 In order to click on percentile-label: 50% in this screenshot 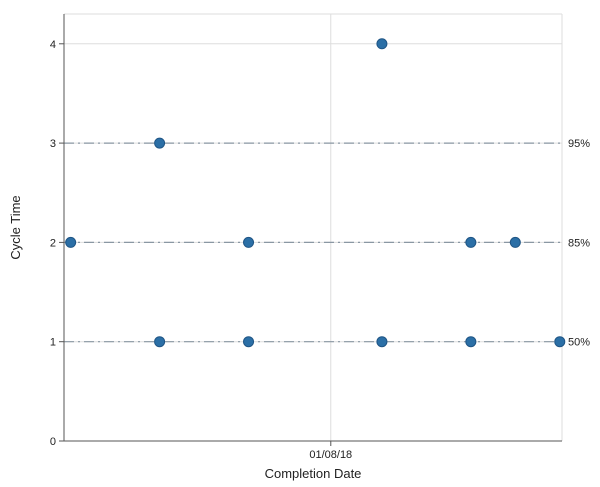, I will do `click(579, 343)`.